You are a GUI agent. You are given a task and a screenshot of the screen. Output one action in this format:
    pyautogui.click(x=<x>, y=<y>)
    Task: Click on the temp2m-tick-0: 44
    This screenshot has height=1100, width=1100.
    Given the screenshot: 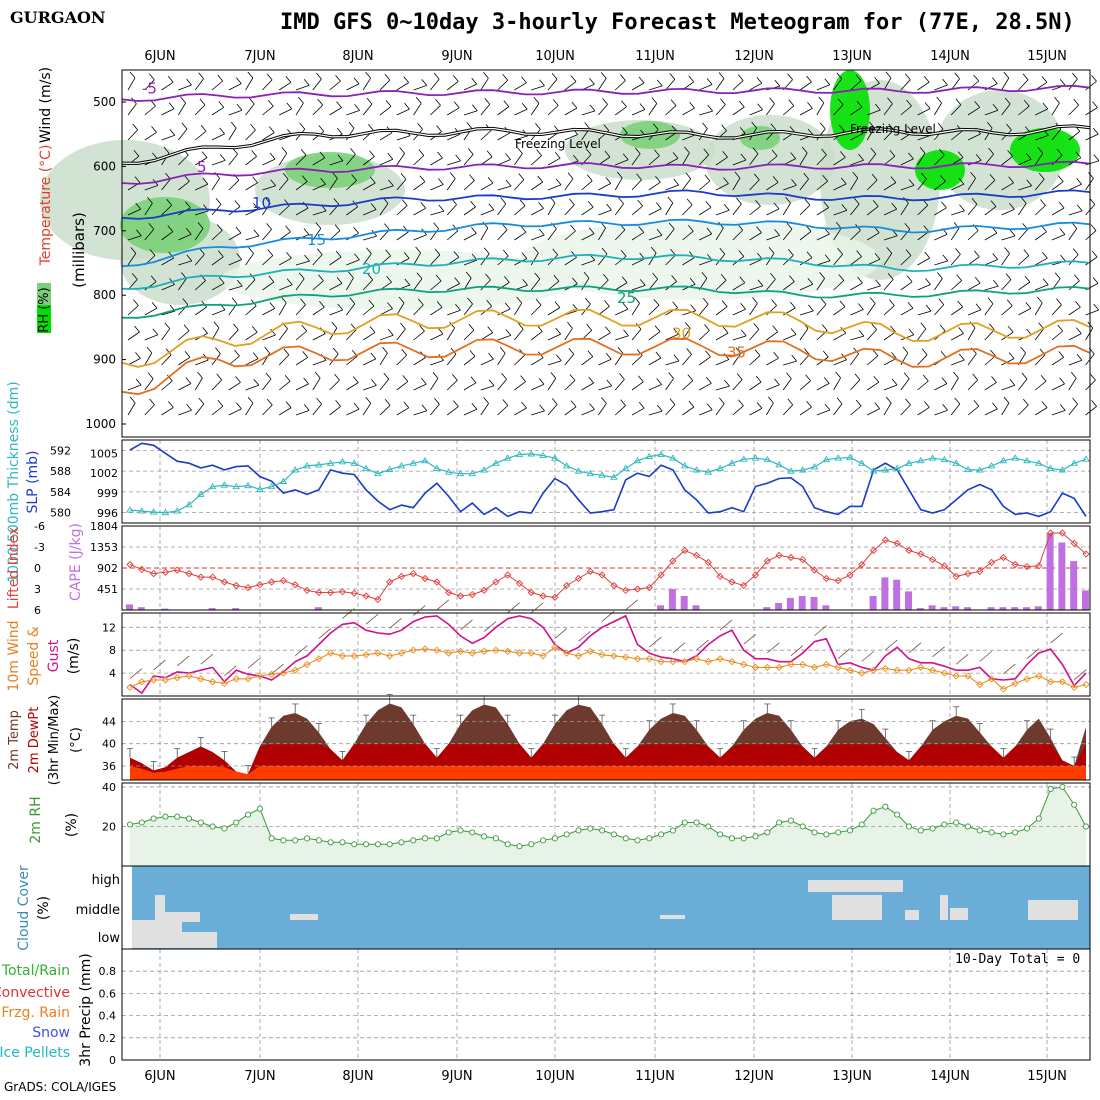 What is the action you would take?
    pyautogui.click(x=109, y=721)
    